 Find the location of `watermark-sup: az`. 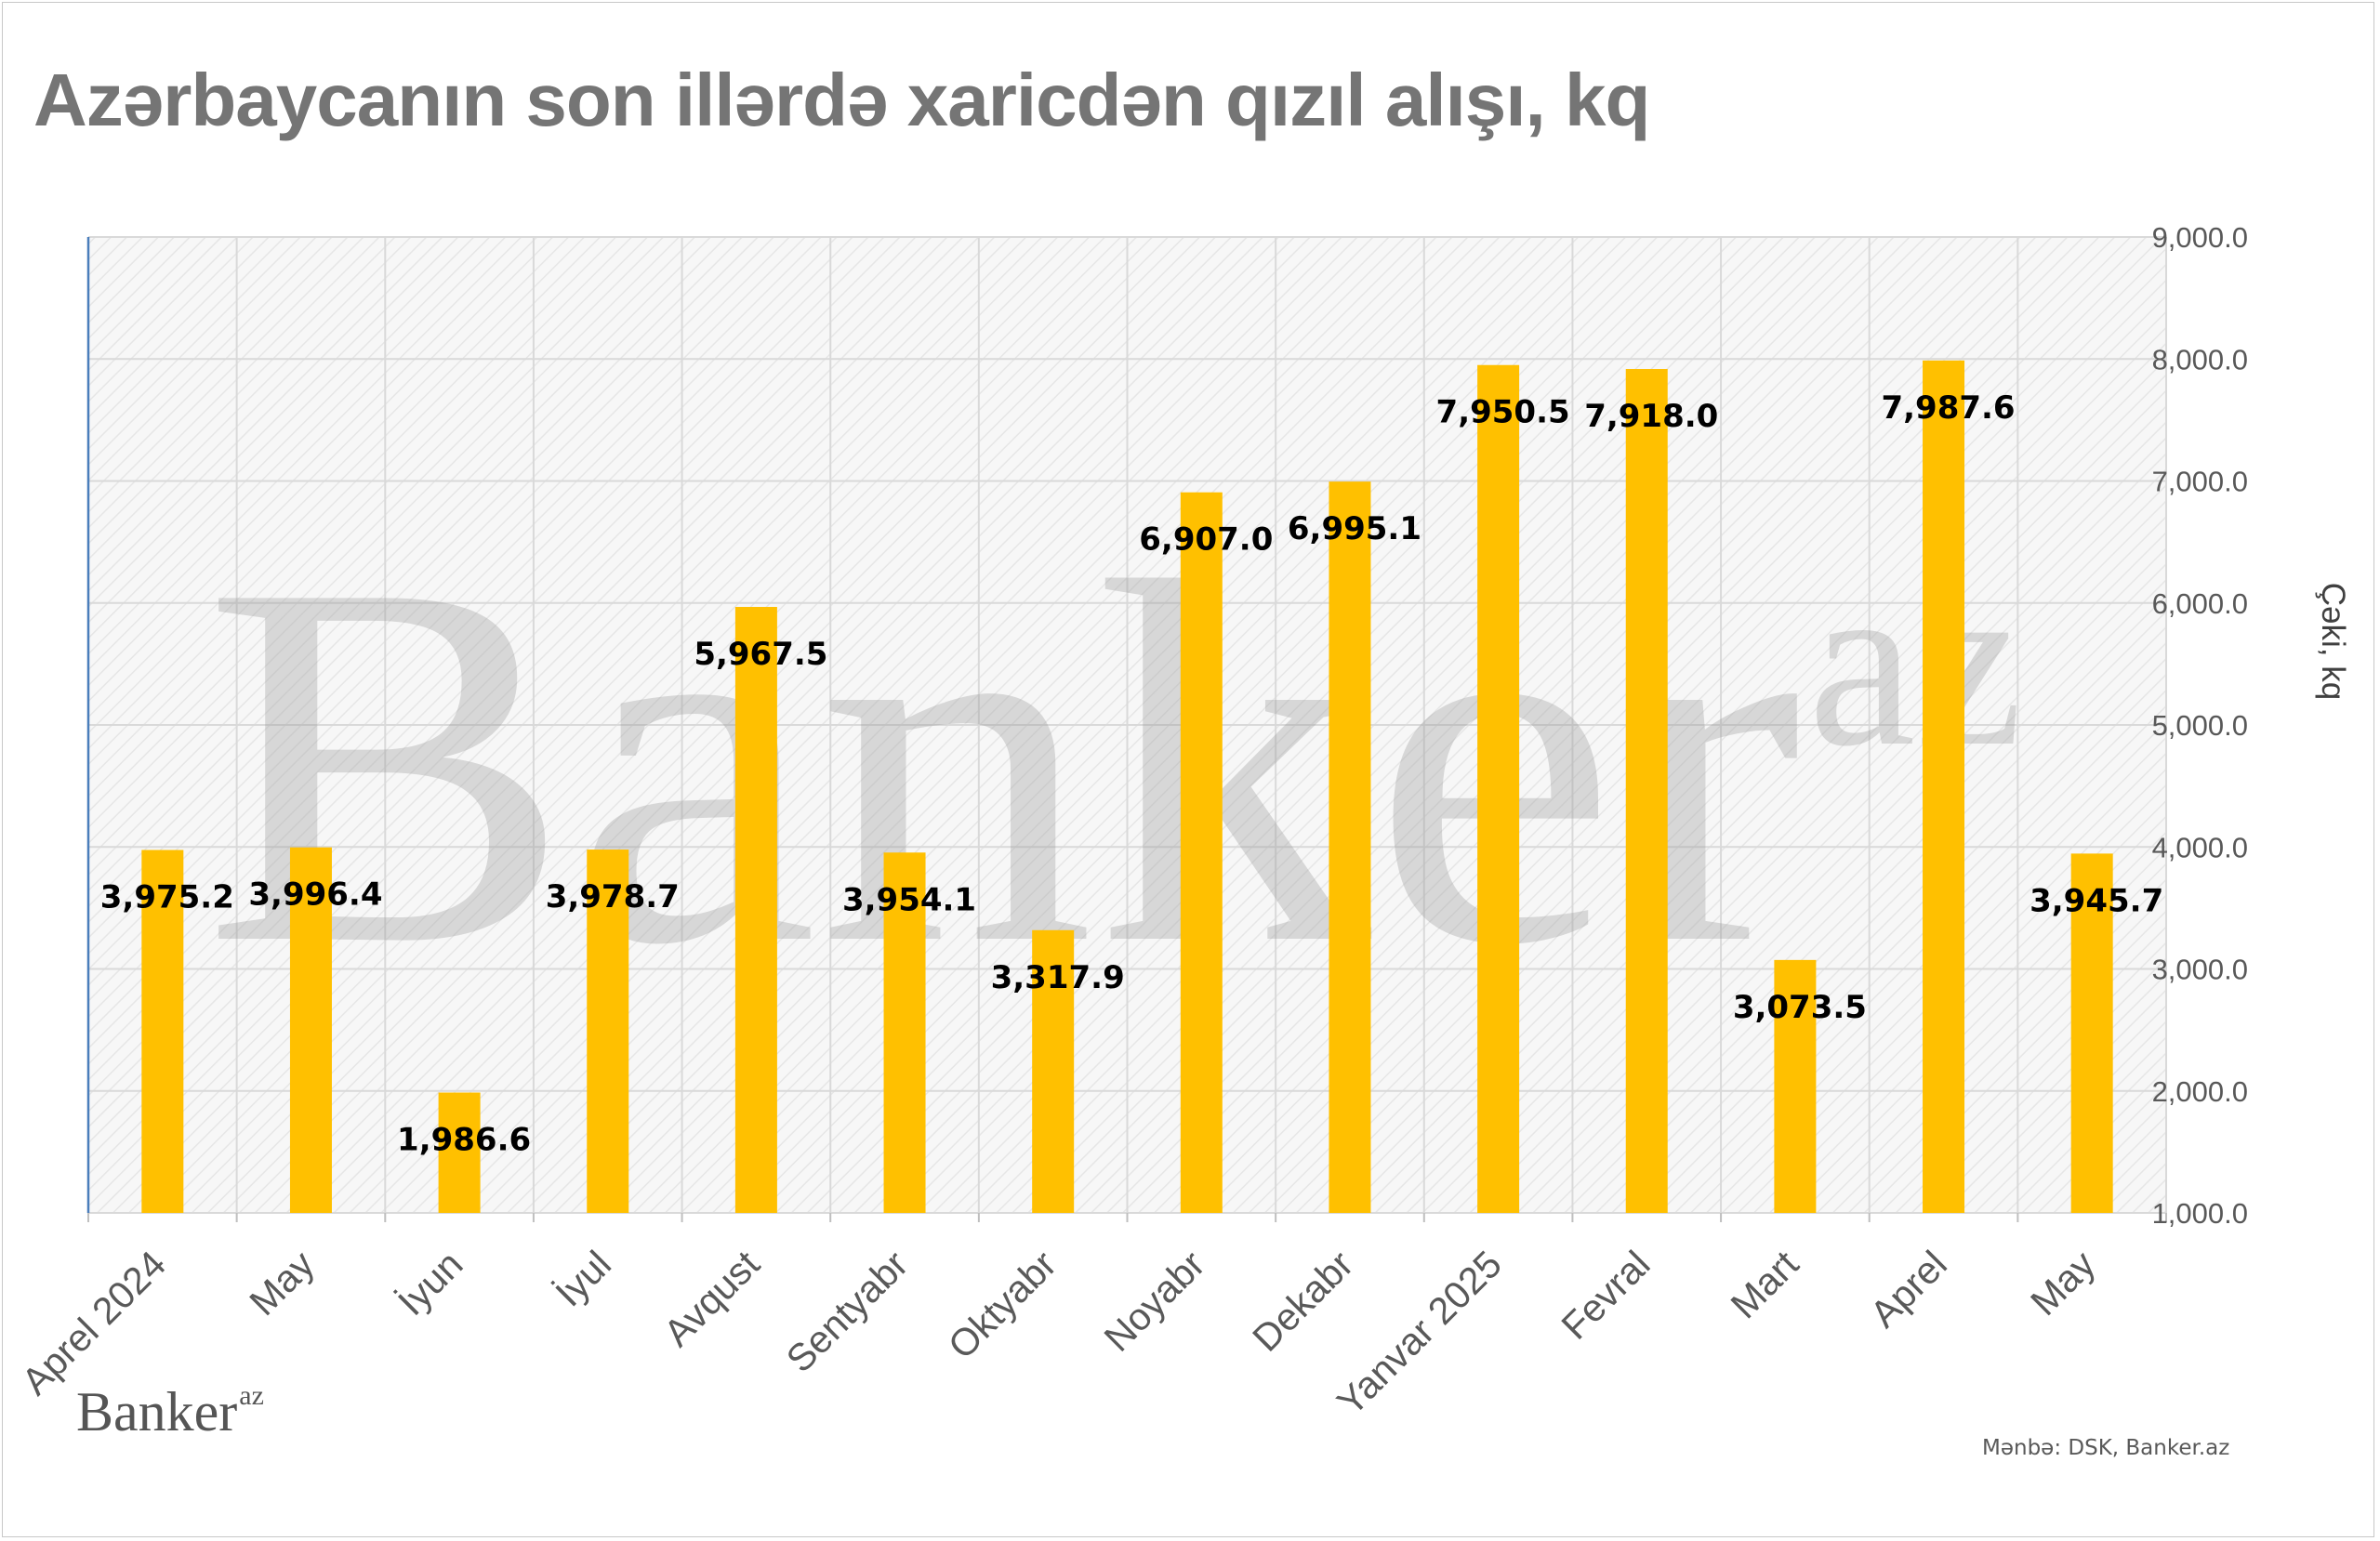

watermark-sup: az is located at coordinates (1915, 663).